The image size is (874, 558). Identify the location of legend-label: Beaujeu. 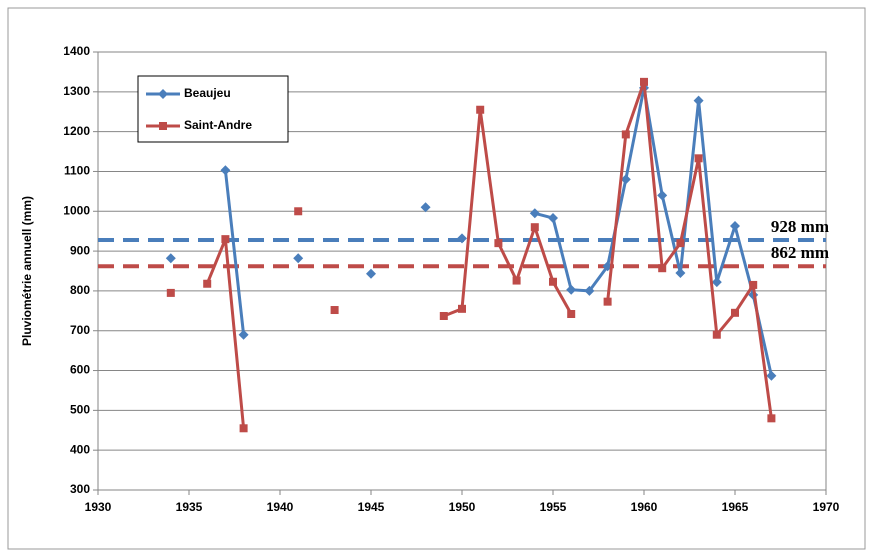
(207, 93).